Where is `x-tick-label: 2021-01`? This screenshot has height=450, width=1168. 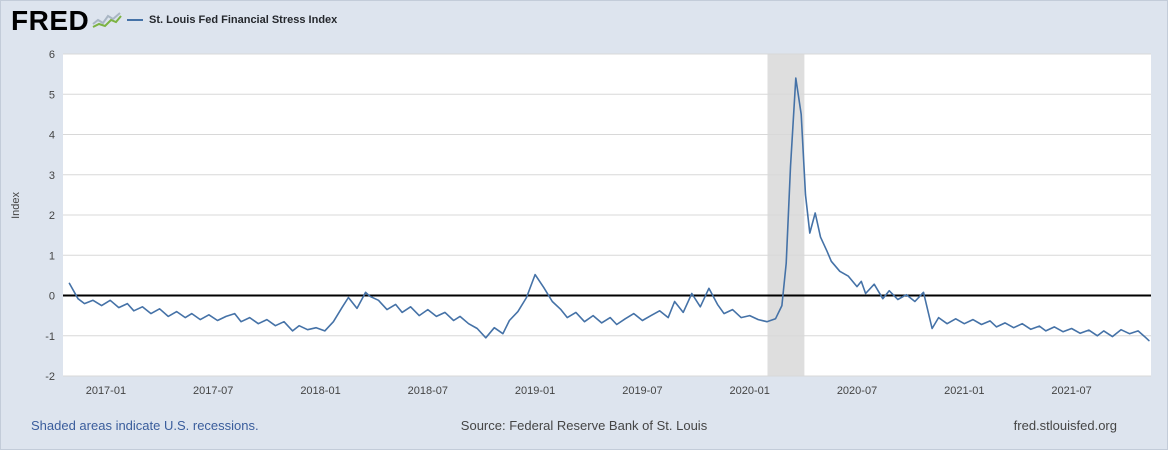 x-tick-label: 2021-01 is located at coordinates (964, 391).